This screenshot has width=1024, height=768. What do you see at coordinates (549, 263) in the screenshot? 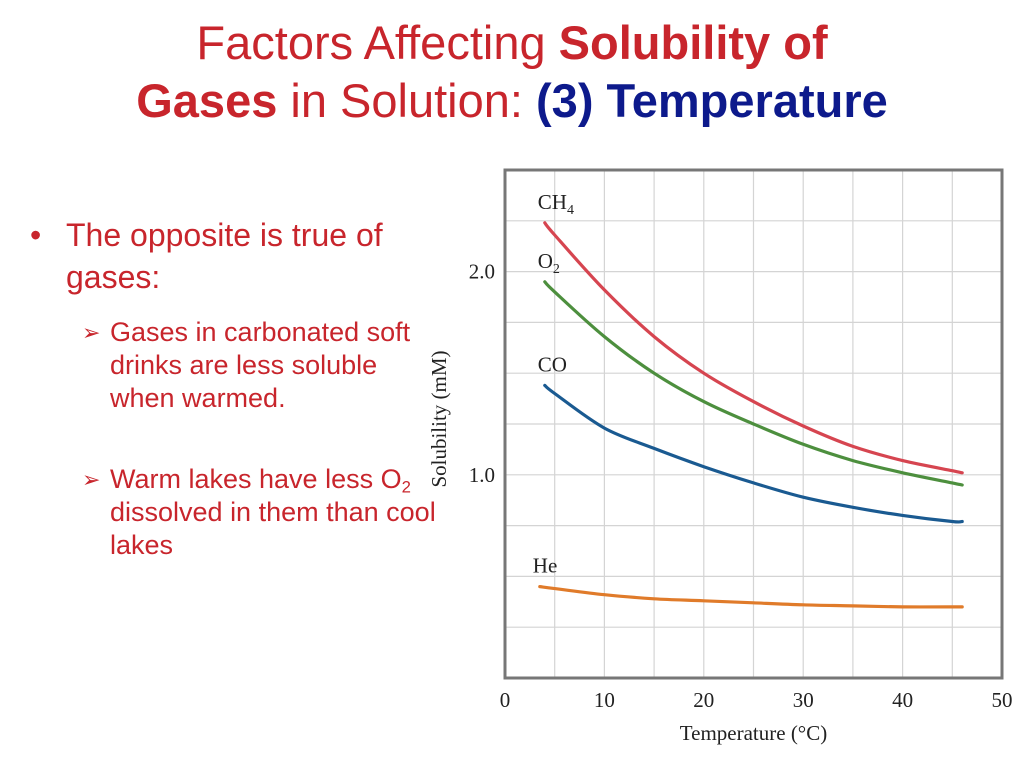
I see `series-label: O2` at bounding box center [549, 263].